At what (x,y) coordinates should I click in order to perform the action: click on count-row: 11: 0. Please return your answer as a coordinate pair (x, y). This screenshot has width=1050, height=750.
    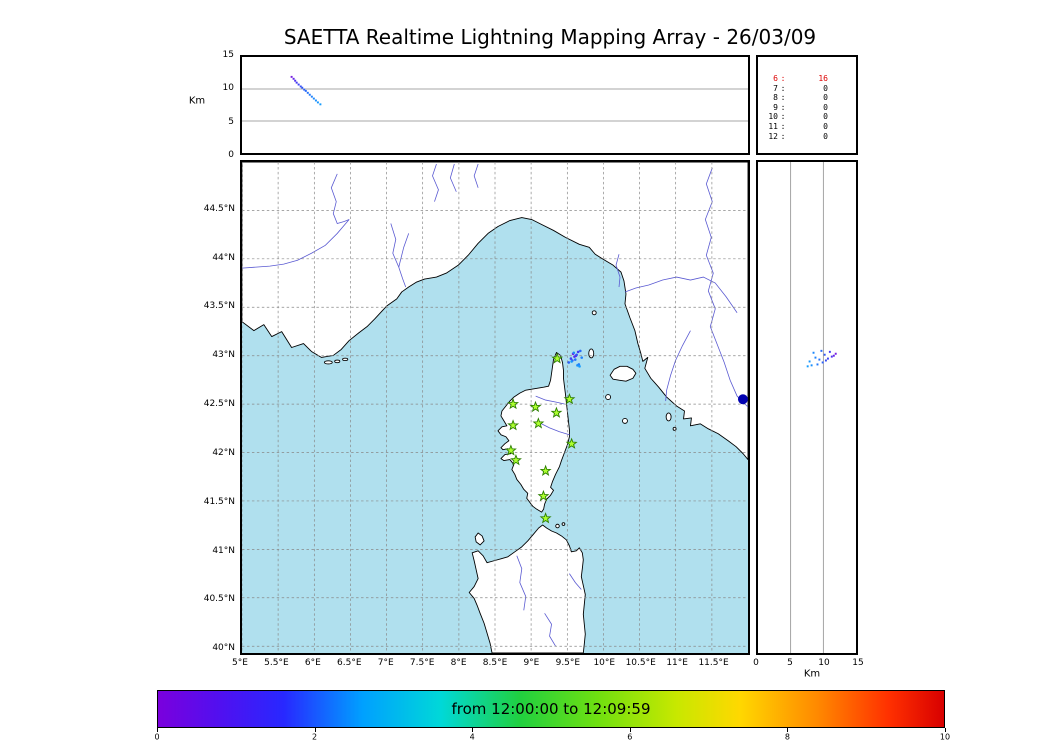
    Looking at the image, I should click on (807, 127).